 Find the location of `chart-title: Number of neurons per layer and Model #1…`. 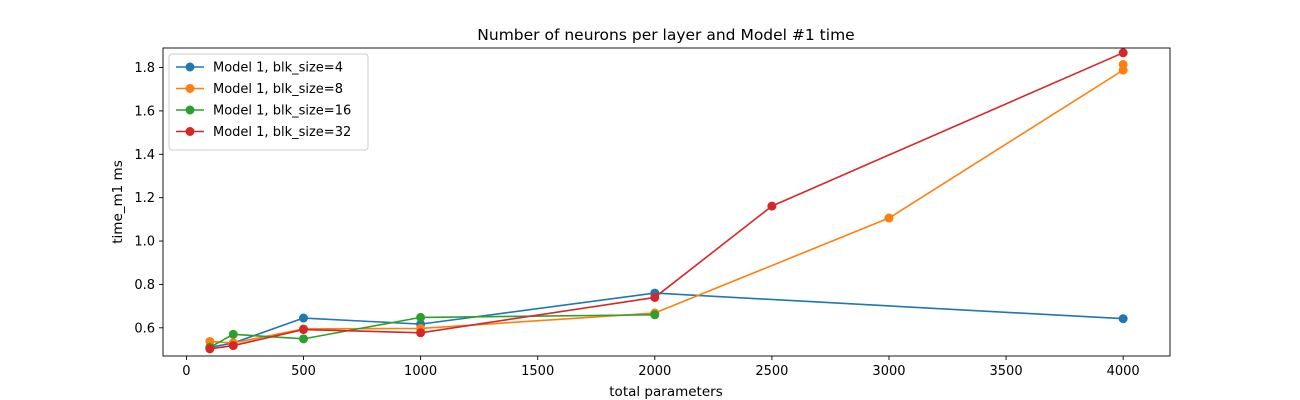

chart-title: Number of neurons per layer and Model #1… is located at coordinates (665, 35).